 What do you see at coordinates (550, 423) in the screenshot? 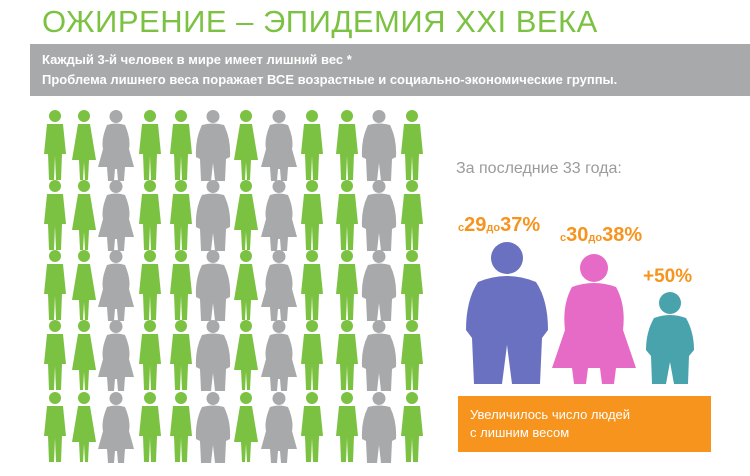
I see `conclusion-text: Увеличилось число людей с лишним весом` at bounding box center [550, 423].